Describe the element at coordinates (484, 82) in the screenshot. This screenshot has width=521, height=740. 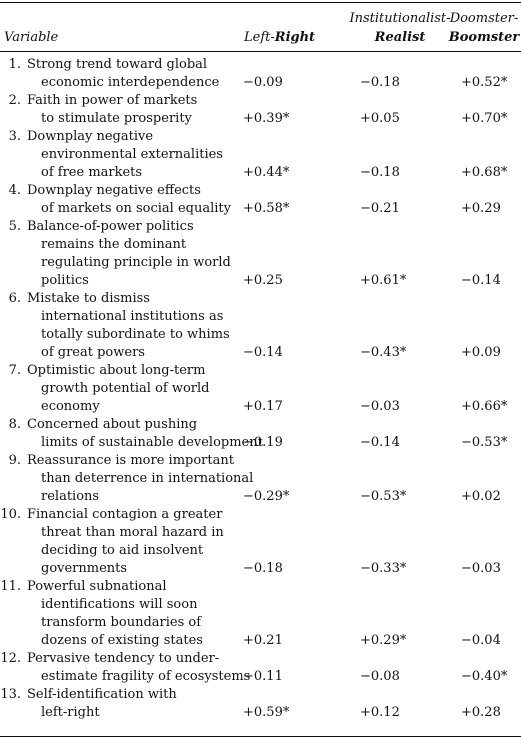
I see `doomster-boomster-value: +0.52*` at that location.